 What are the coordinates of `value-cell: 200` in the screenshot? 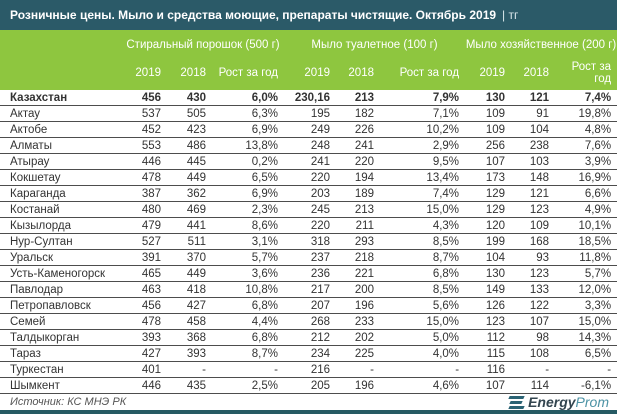 It's located at (358, 289).